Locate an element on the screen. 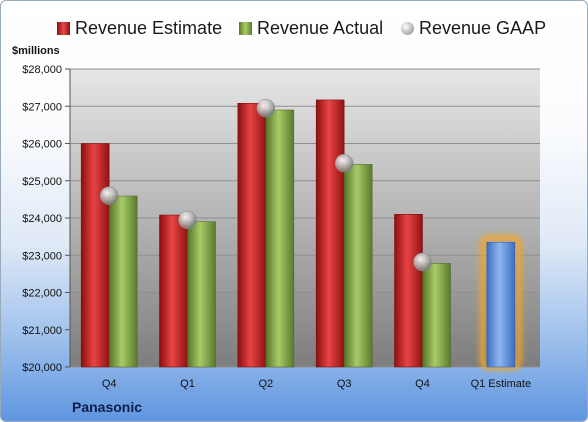  legend-label-gaap: Revenue GAAP is located at coordinates (483, 27).